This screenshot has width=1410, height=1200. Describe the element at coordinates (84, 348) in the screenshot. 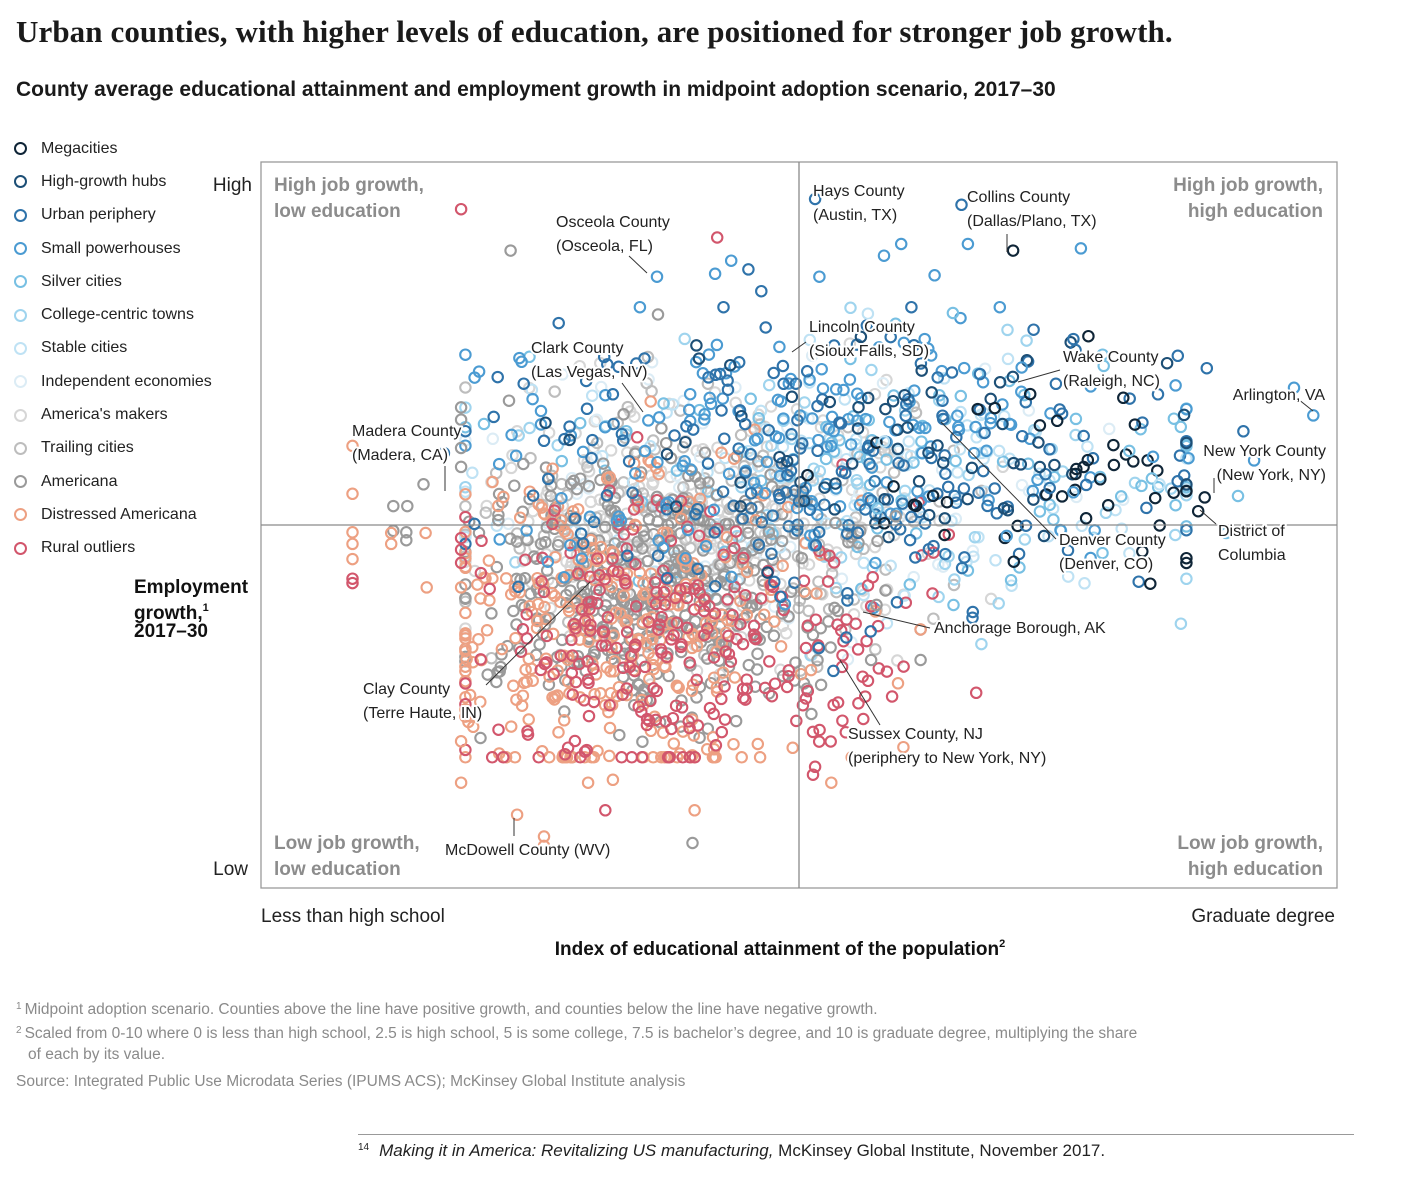

I see `legend-label: Stable cities` at that location.